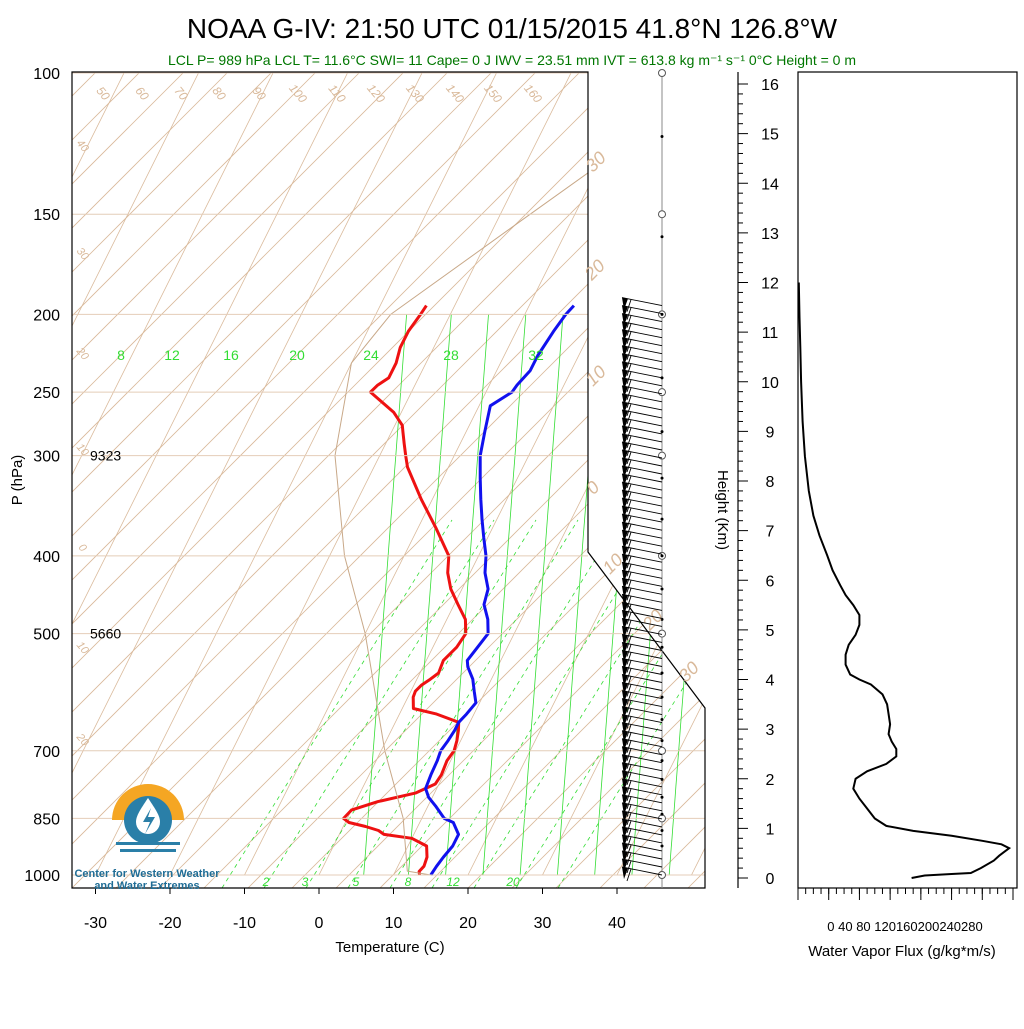 The image size is (1024, 1029). I want to click on pressure-tick-label: 400, so click(46, 557).